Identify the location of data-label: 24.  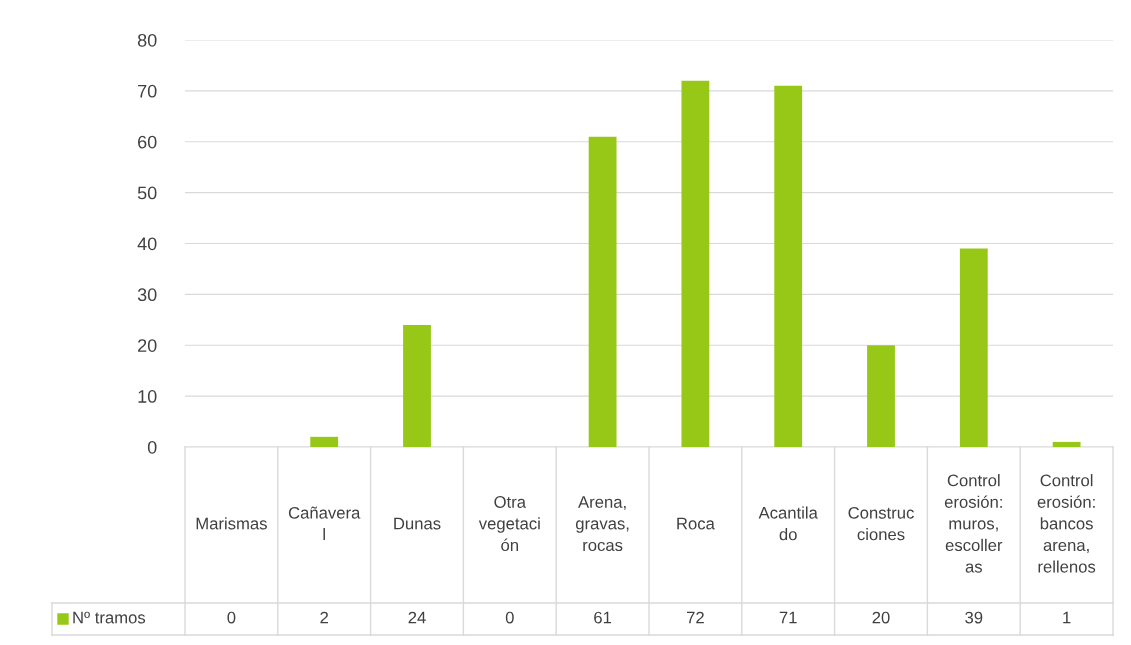
(417, 617).